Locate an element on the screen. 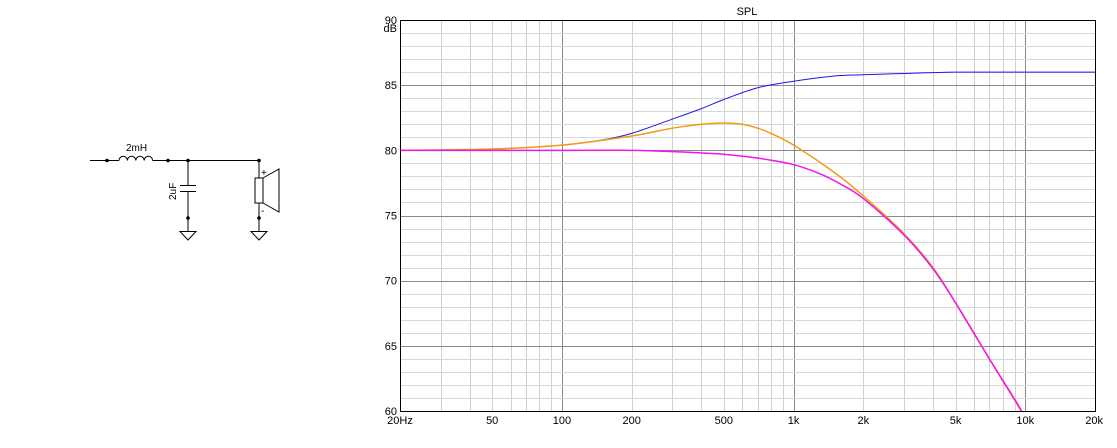 The image size is (1117, 448). x-tick-label-1: 50 is located at coordinates (492, 421).